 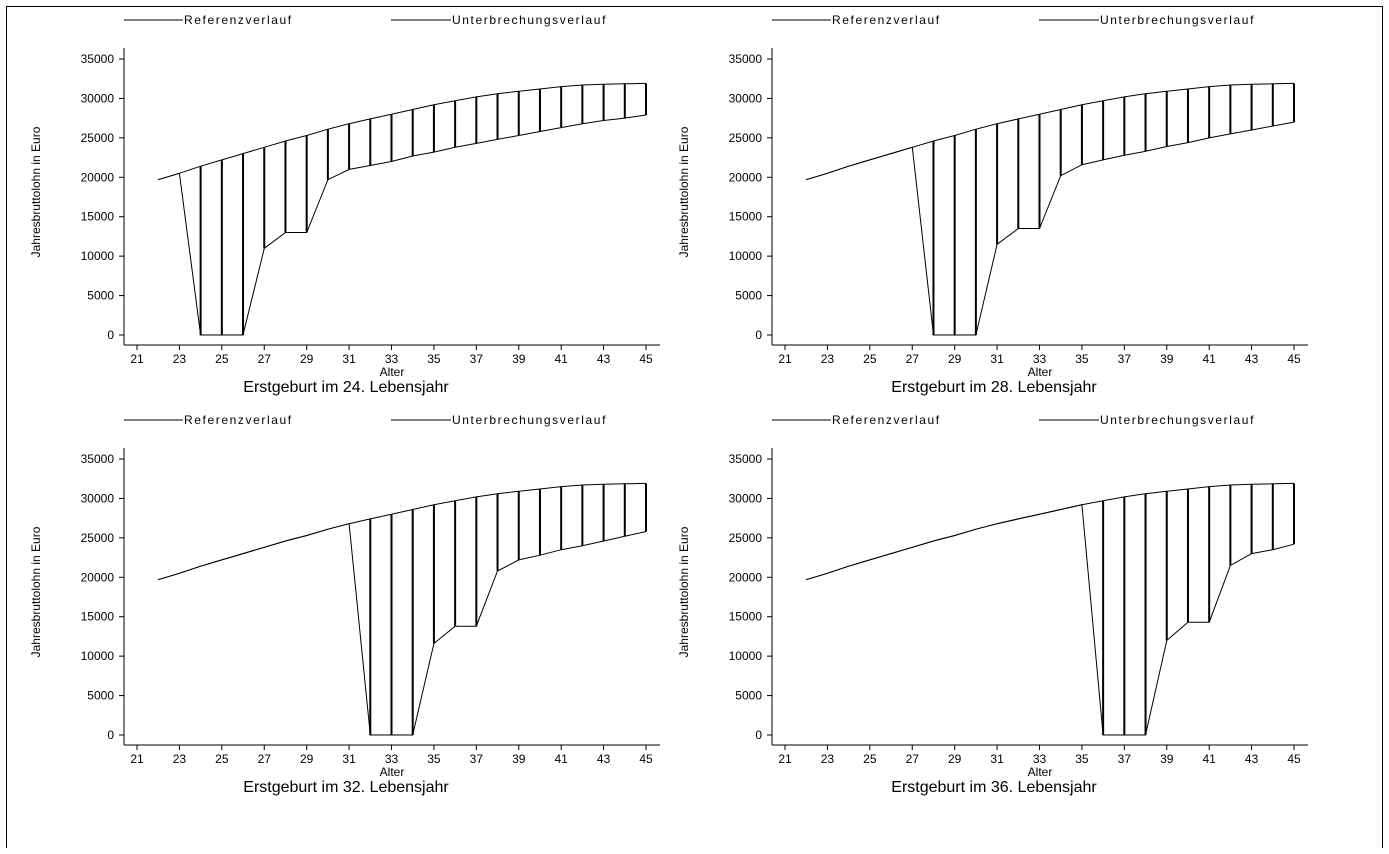 I want to click on chart-title: Erstgeburt im 28. Lebensjahr, so click(x=994, y=387).